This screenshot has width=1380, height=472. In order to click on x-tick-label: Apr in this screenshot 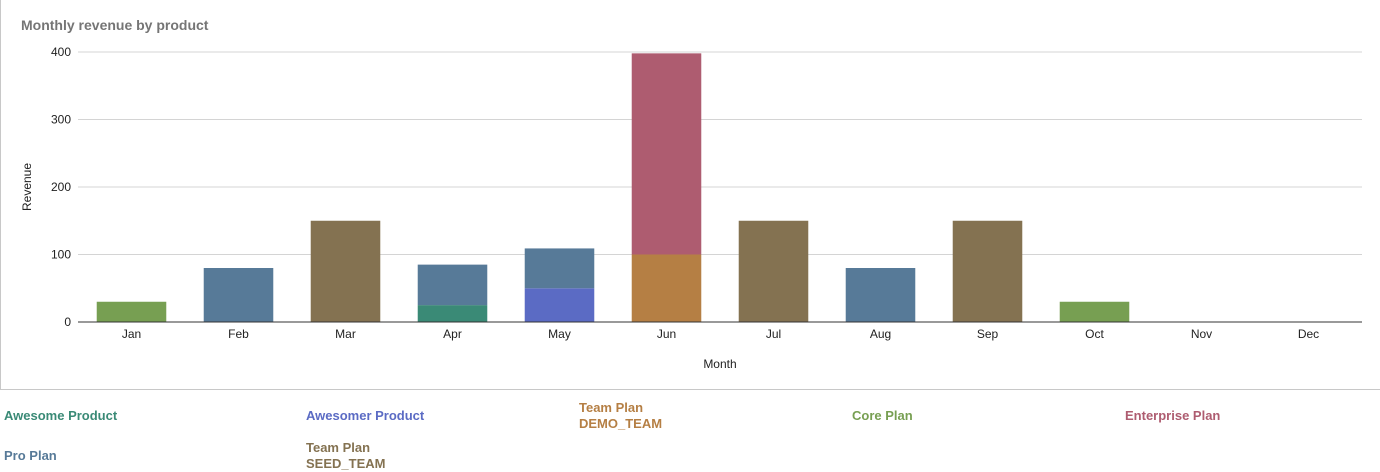, I will do `click(452, 334)`.